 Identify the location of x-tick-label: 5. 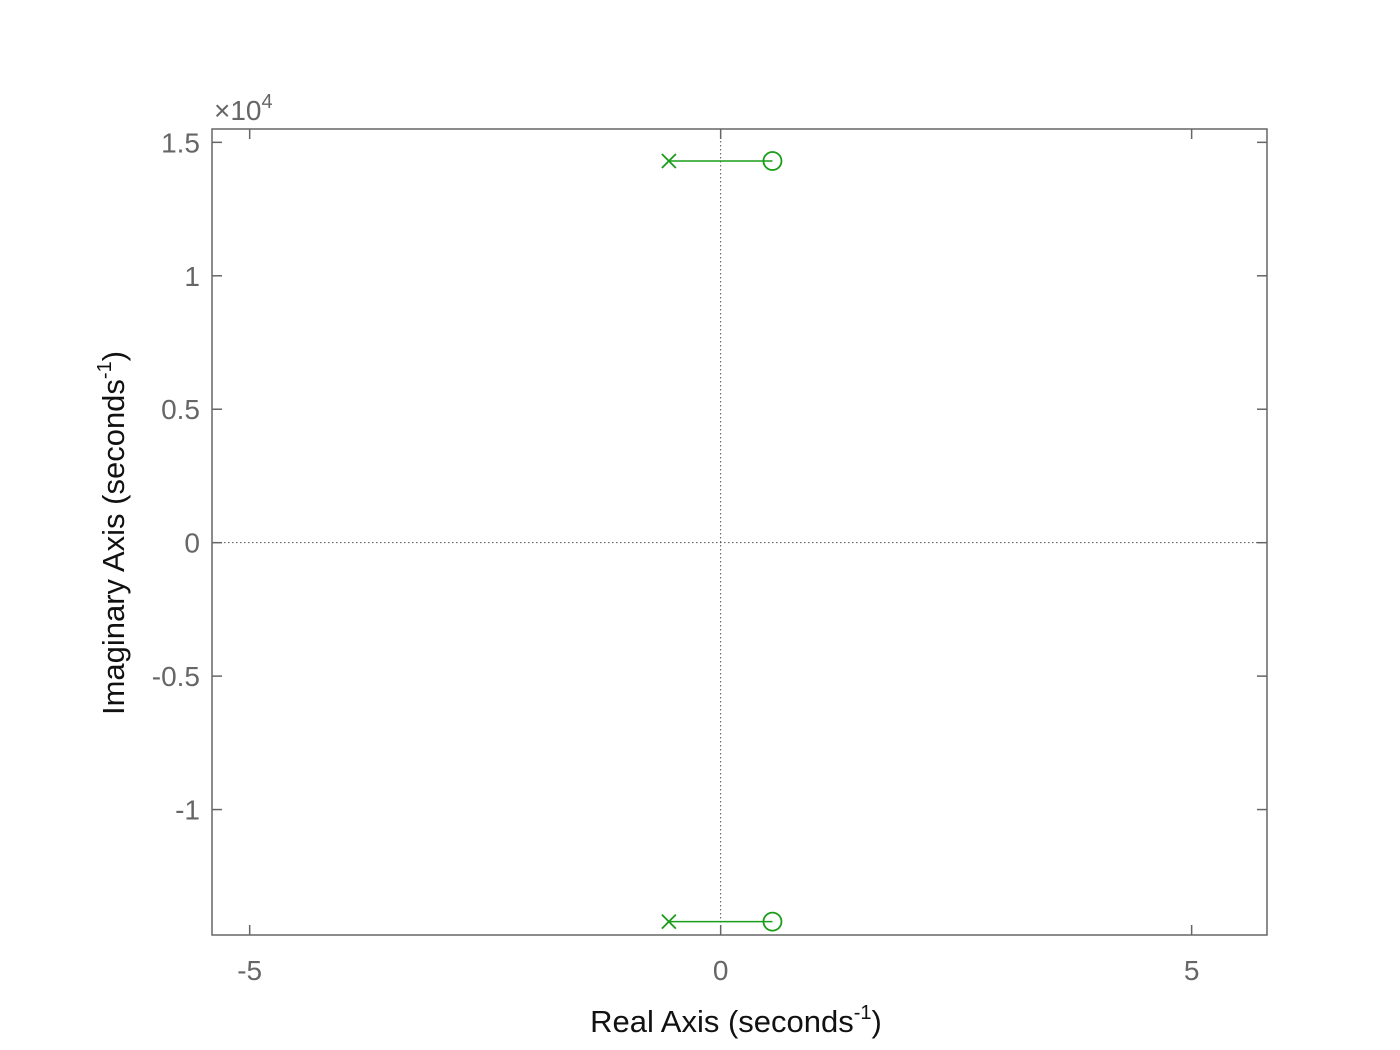
(1192, 970).